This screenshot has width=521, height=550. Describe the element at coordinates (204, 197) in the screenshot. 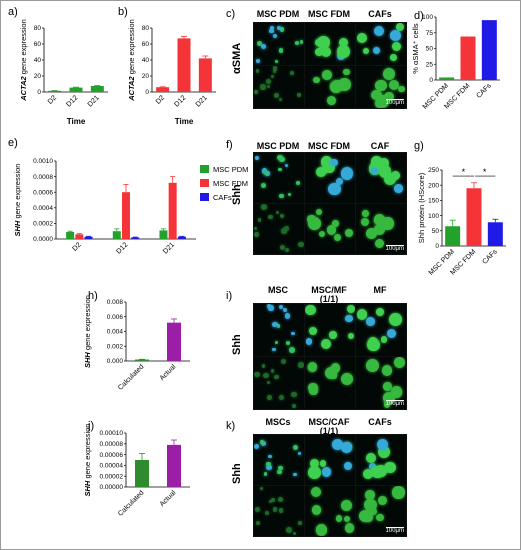

I see `legend-swatch-cafs` at that location.